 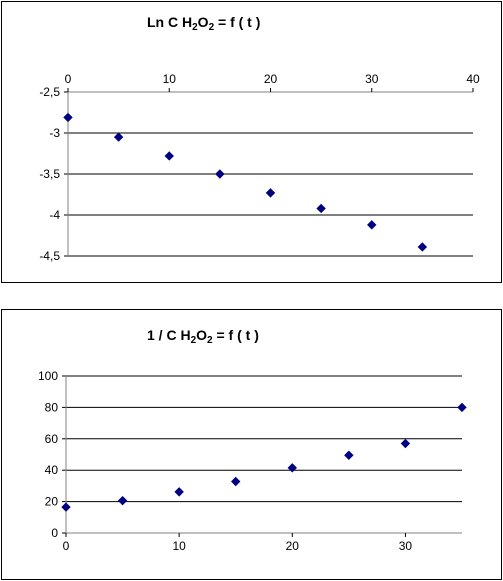 I want to click on y-tick-label: -4, so click(x=54, y=215).